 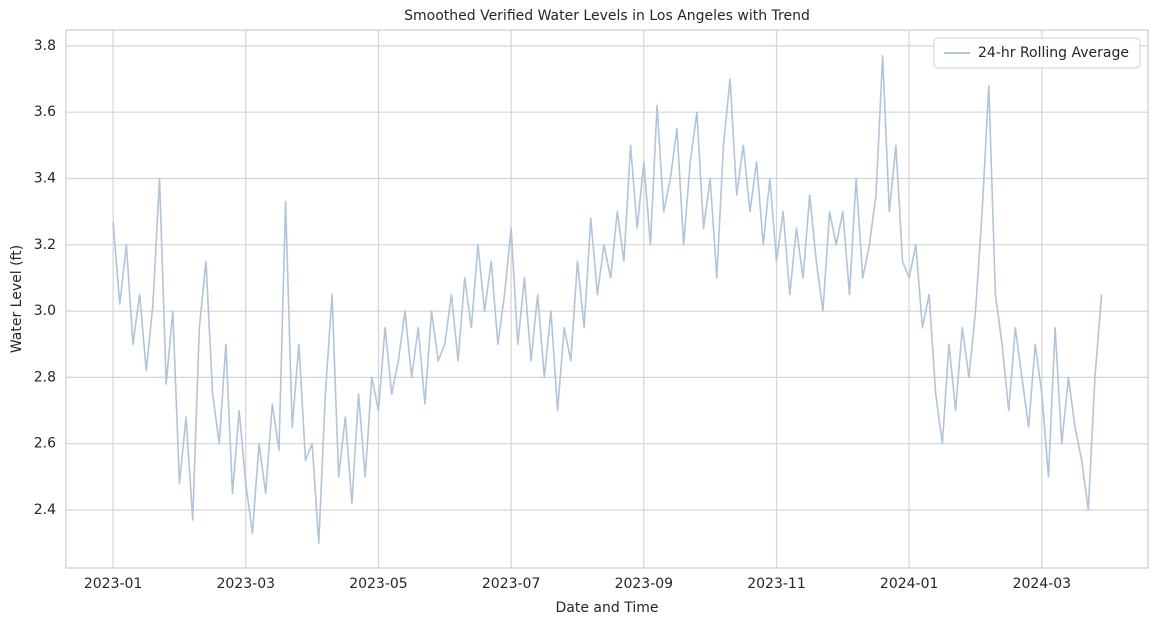 I want to click on x-tick-label: 2023-03, so click(x=246, y=584).